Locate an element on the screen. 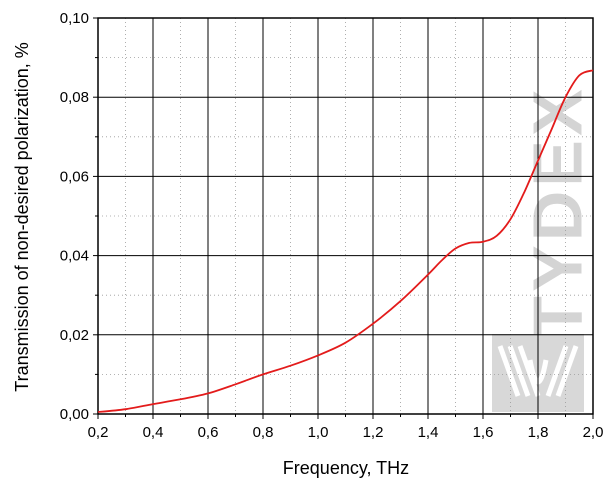 The image size is (614, 483). y-tick-label: 0,08 is located at coordinates (74, 97).